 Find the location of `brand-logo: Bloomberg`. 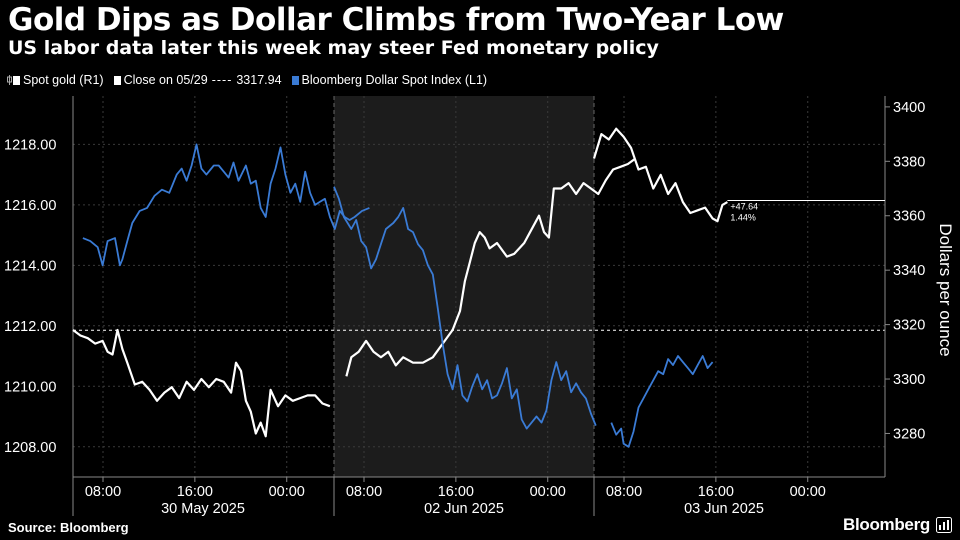

brand-logo: Bloomberg is located at coordinates (886, 524).